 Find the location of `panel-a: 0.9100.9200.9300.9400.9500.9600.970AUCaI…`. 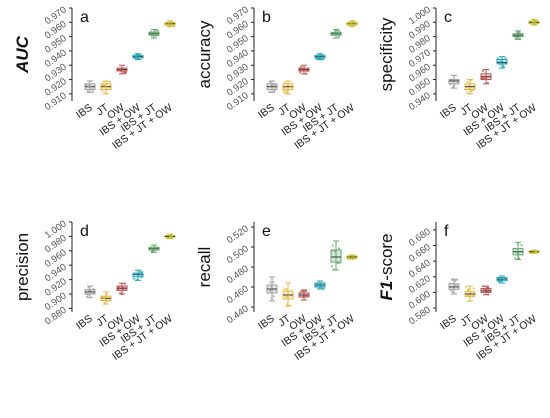

panel-a: 0.9100.9200.9300.9400.9500.9600.970AUCaI… is located at coordinates (94, 78).